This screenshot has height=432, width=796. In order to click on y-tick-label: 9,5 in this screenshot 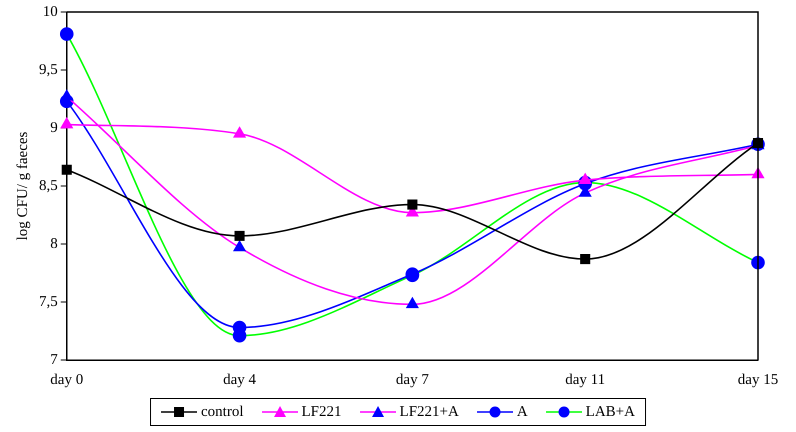, I will do `click(48, 70)`.